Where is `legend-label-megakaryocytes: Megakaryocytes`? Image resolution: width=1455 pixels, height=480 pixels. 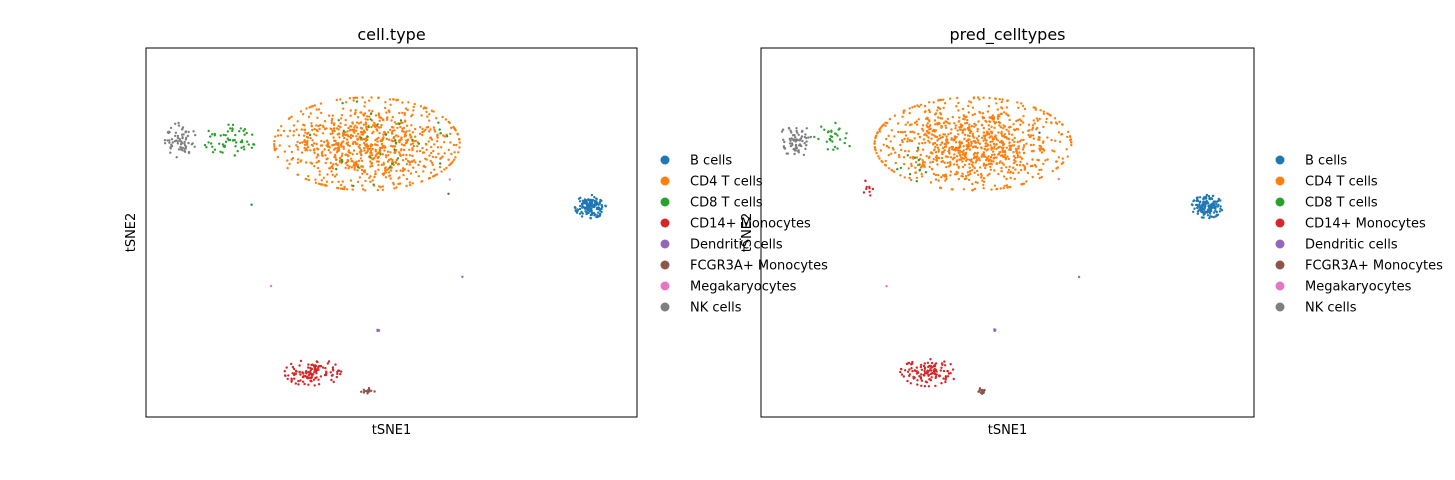 legend-label-megakaryocytes: Megakaryocytes is located at coordinates (743, 287).